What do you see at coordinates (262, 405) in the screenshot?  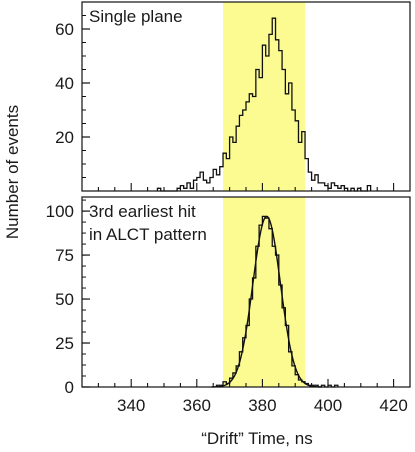 I see `x-tick-label: 380` at bounding box center [262, 405].